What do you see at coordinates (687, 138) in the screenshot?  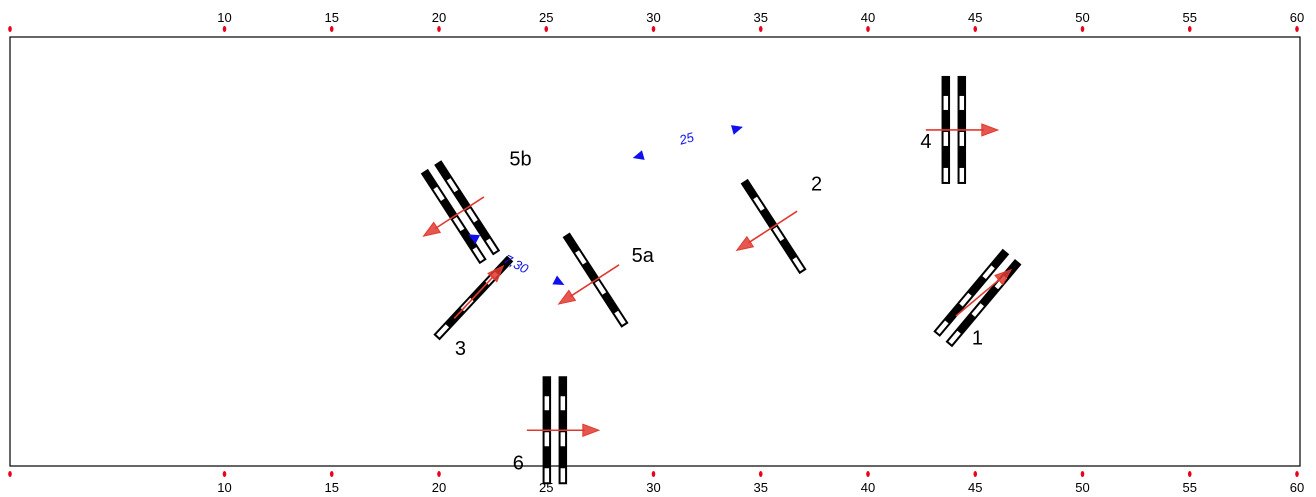 I see `distance-label: 25` at bounding box center [687, 138].